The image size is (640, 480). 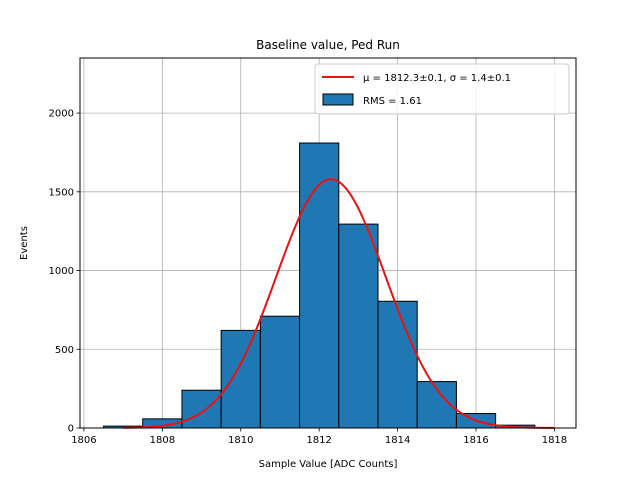 I want to click on x-tick-label-2: 1810, so click(x=240, y=440).